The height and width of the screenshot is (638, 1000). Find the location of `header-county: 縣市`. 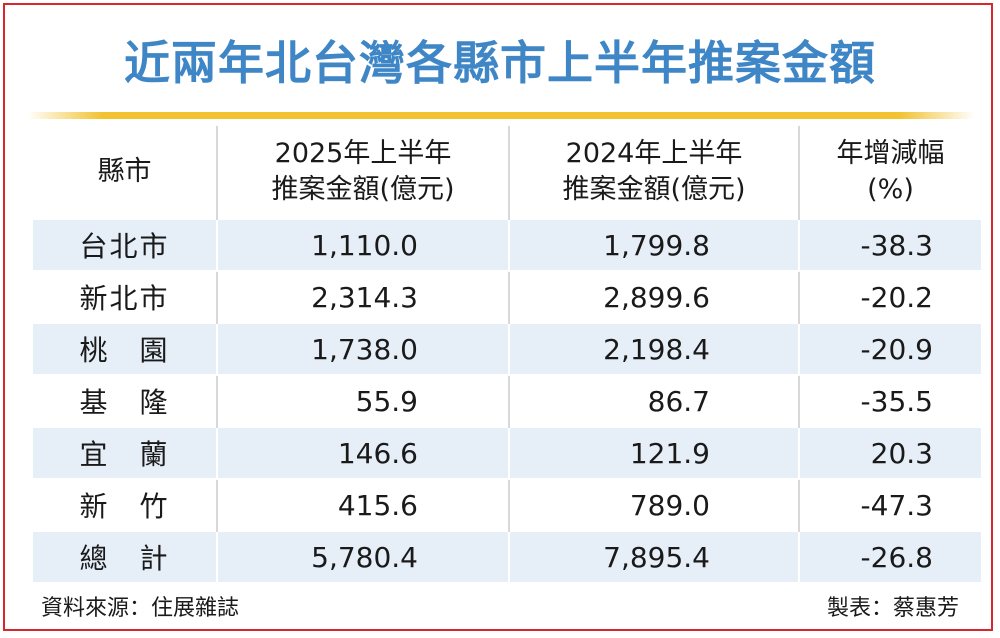

header-county: 縣市 is located at coordinates (125, 172).